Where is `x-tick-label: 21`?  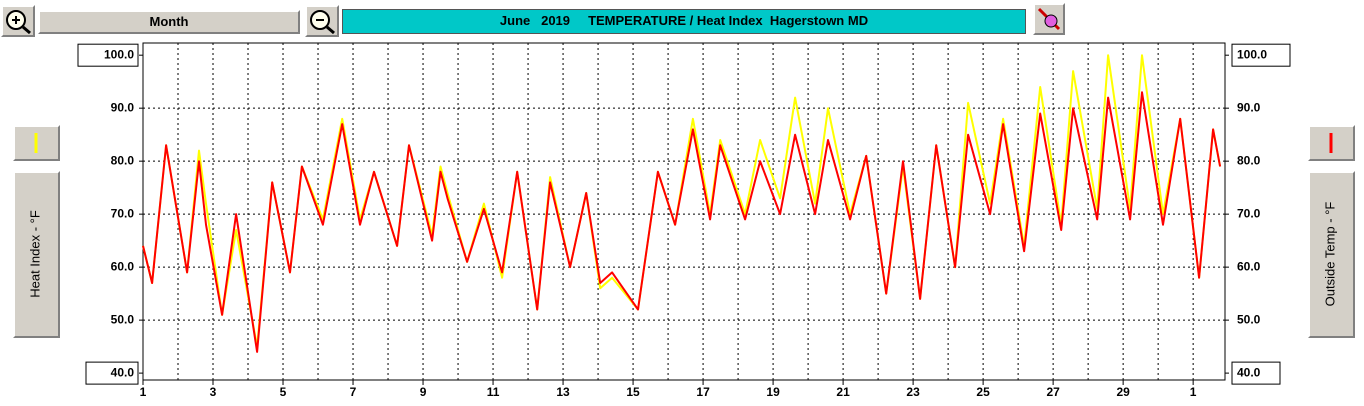 x-tick-label: 21 is located at coordinates (843, 392).